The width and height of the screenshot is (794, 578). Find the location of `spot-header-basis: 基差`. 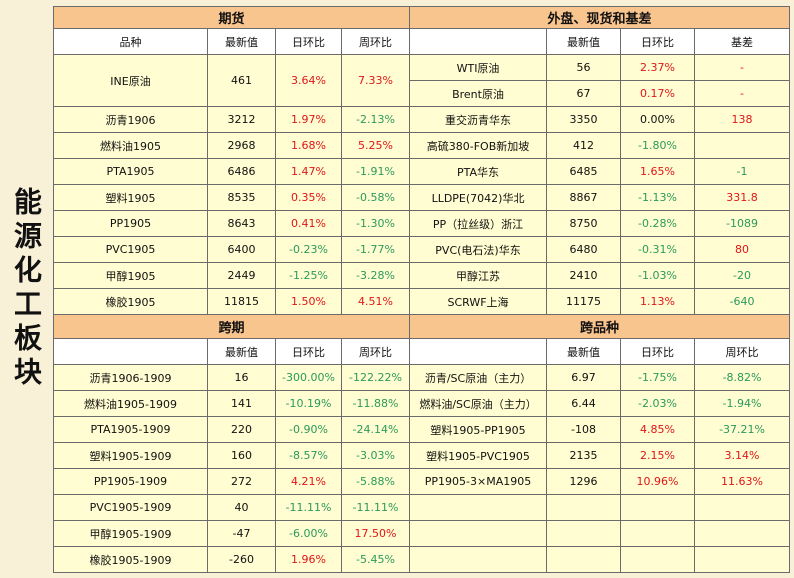

spot-header-basis: 基差 is located at coordinates (742, 41).